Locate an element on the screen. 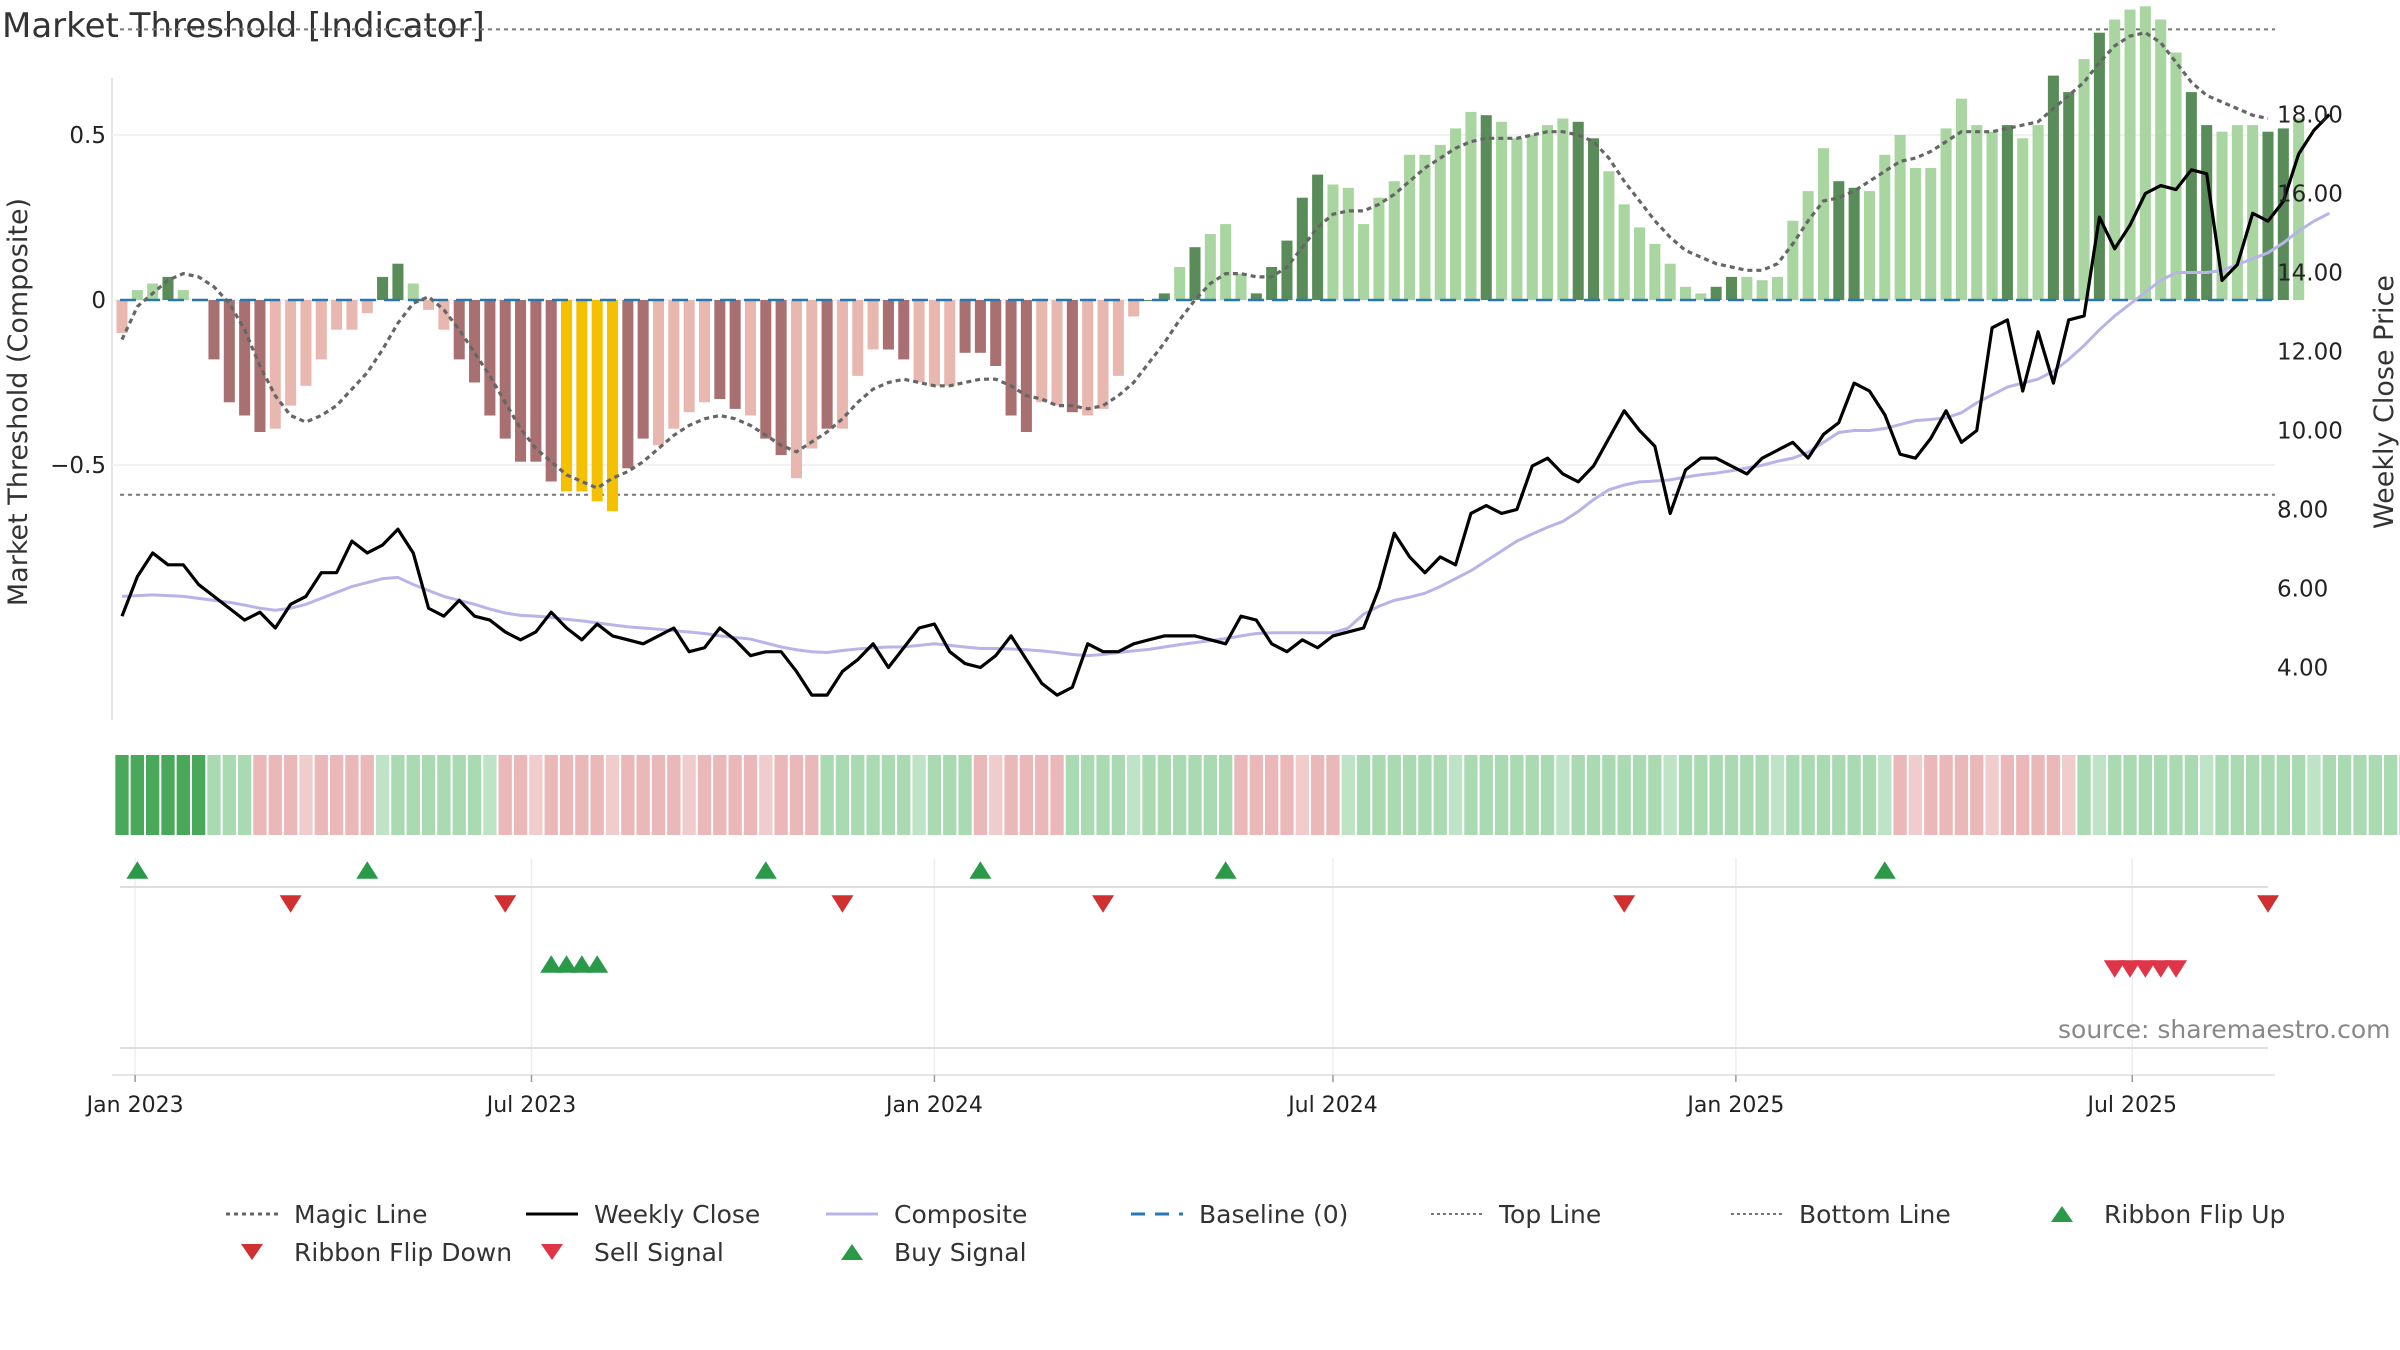 This screenshot has width=2400, height=1350. legend-label: Magic Line is located at coordinates (361, 1214).